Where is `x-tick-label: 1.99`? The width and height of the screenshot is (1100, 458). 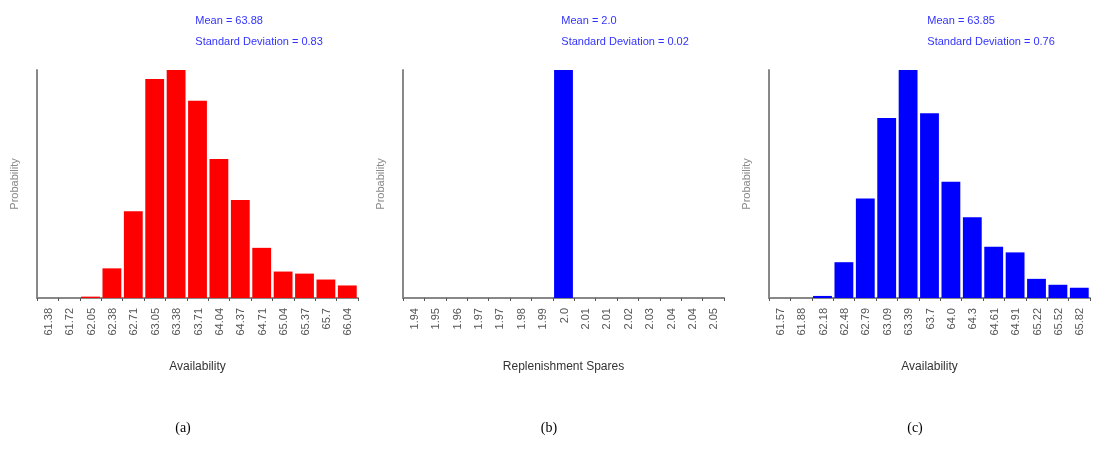
x-tick-label: 1.99 is located at coordinates (542, 319).